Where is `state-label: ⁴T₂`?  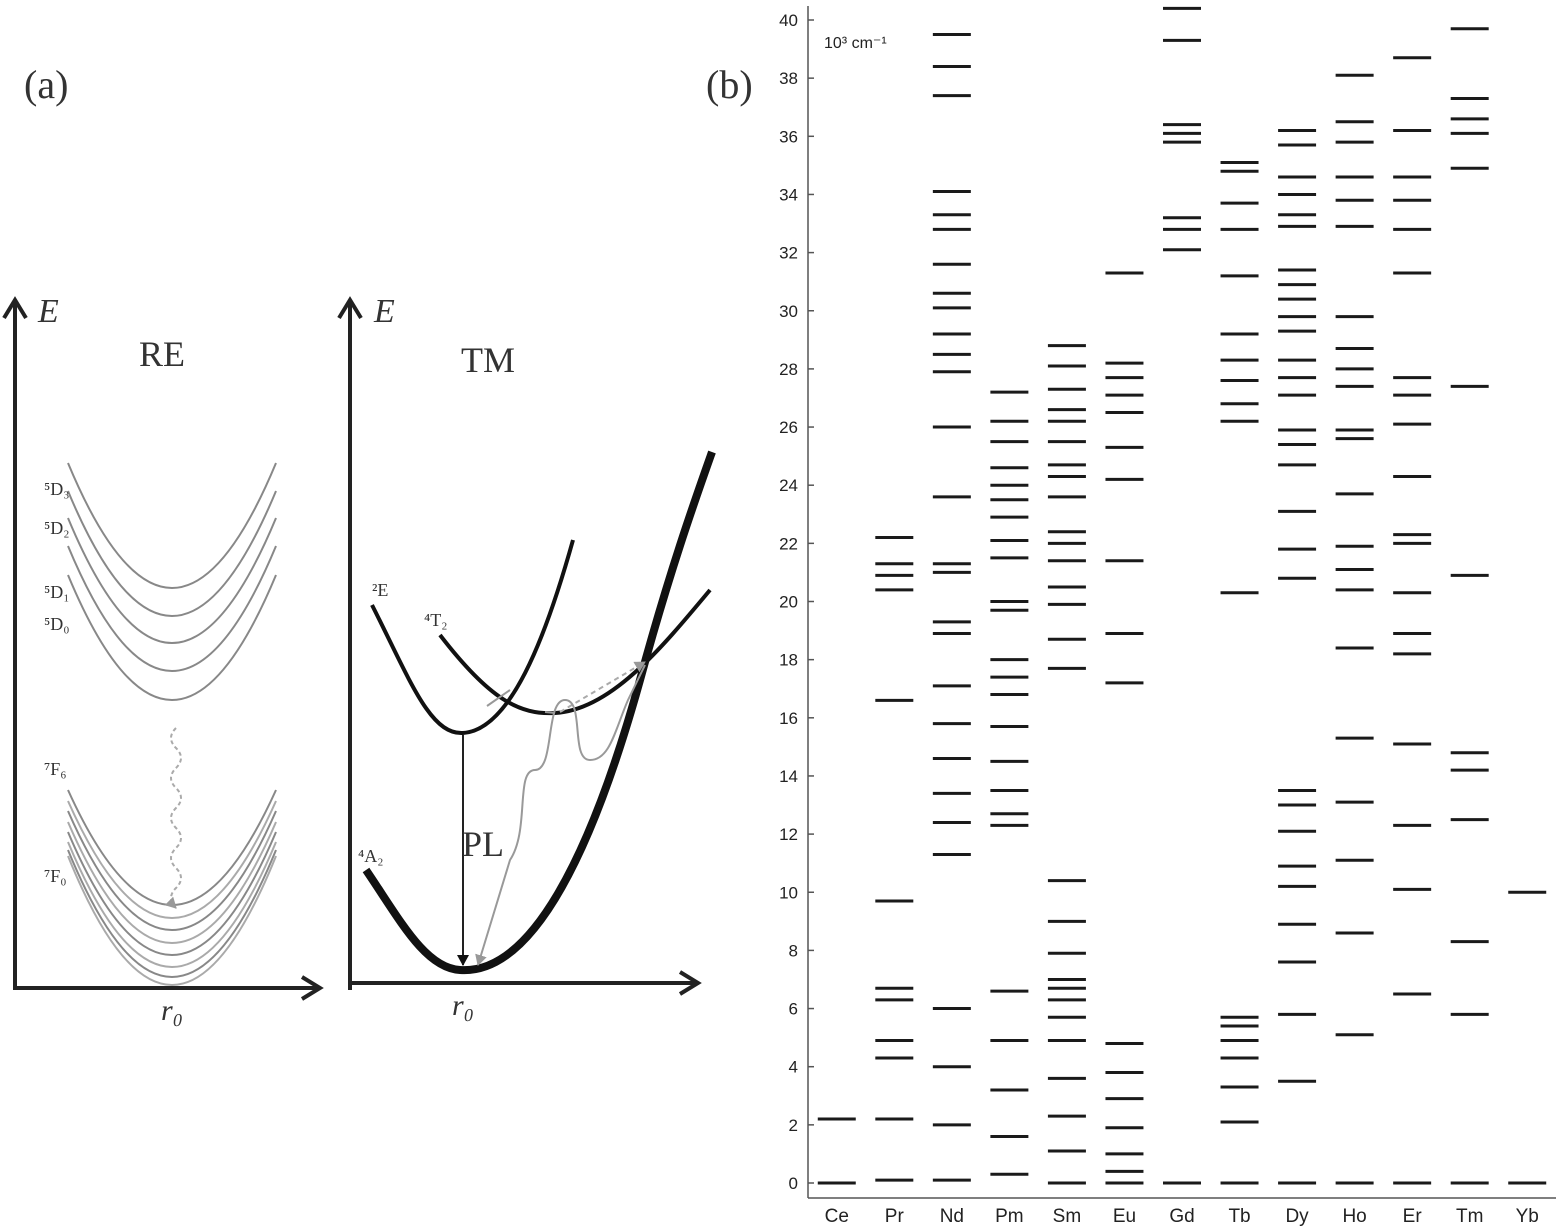
state-label: ⁴T₂ is located at coordinates (436, 620).